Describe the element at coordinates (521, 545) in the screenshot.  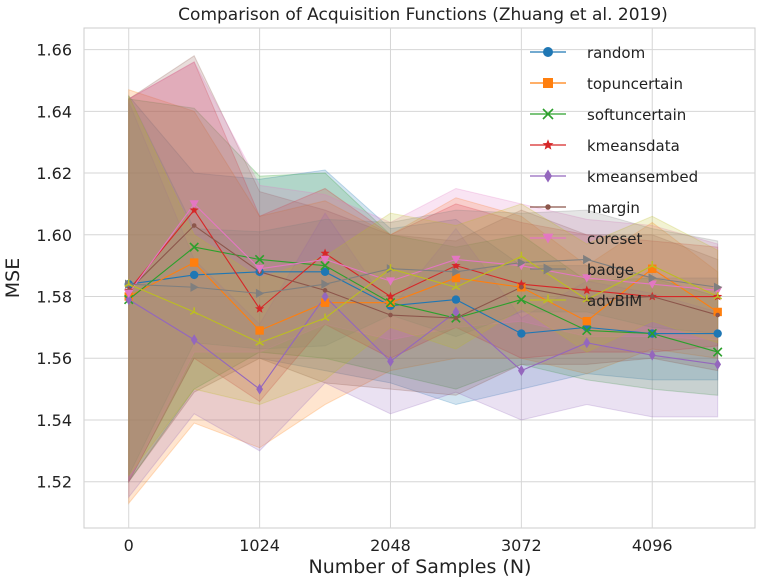
I see `x-tick-label: 3072` at that location.